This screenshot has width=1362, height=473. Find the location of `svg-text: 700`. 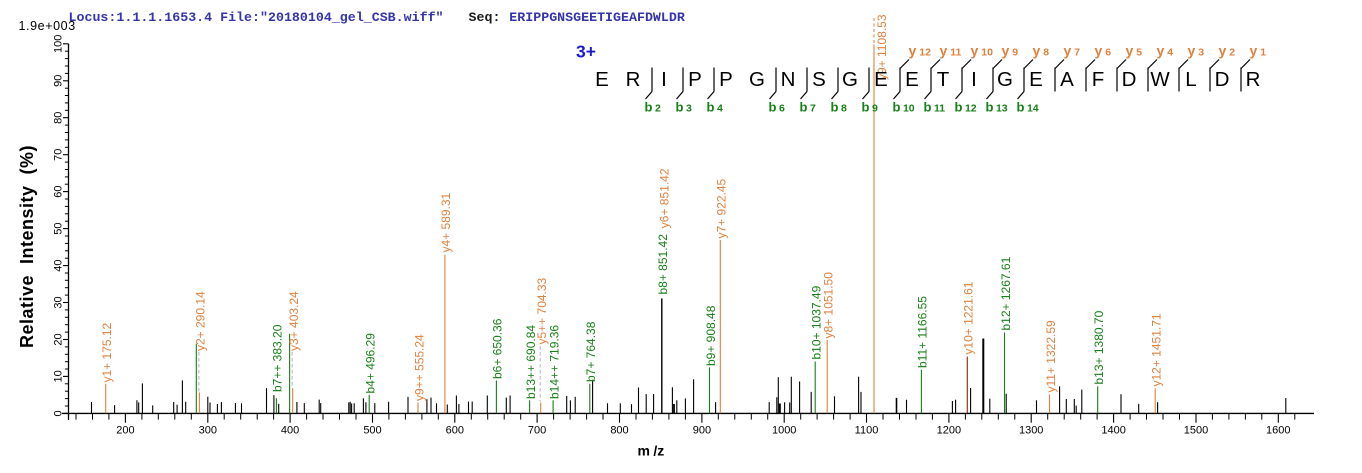

svg-text: 700 is located at coordinates (537, 430).